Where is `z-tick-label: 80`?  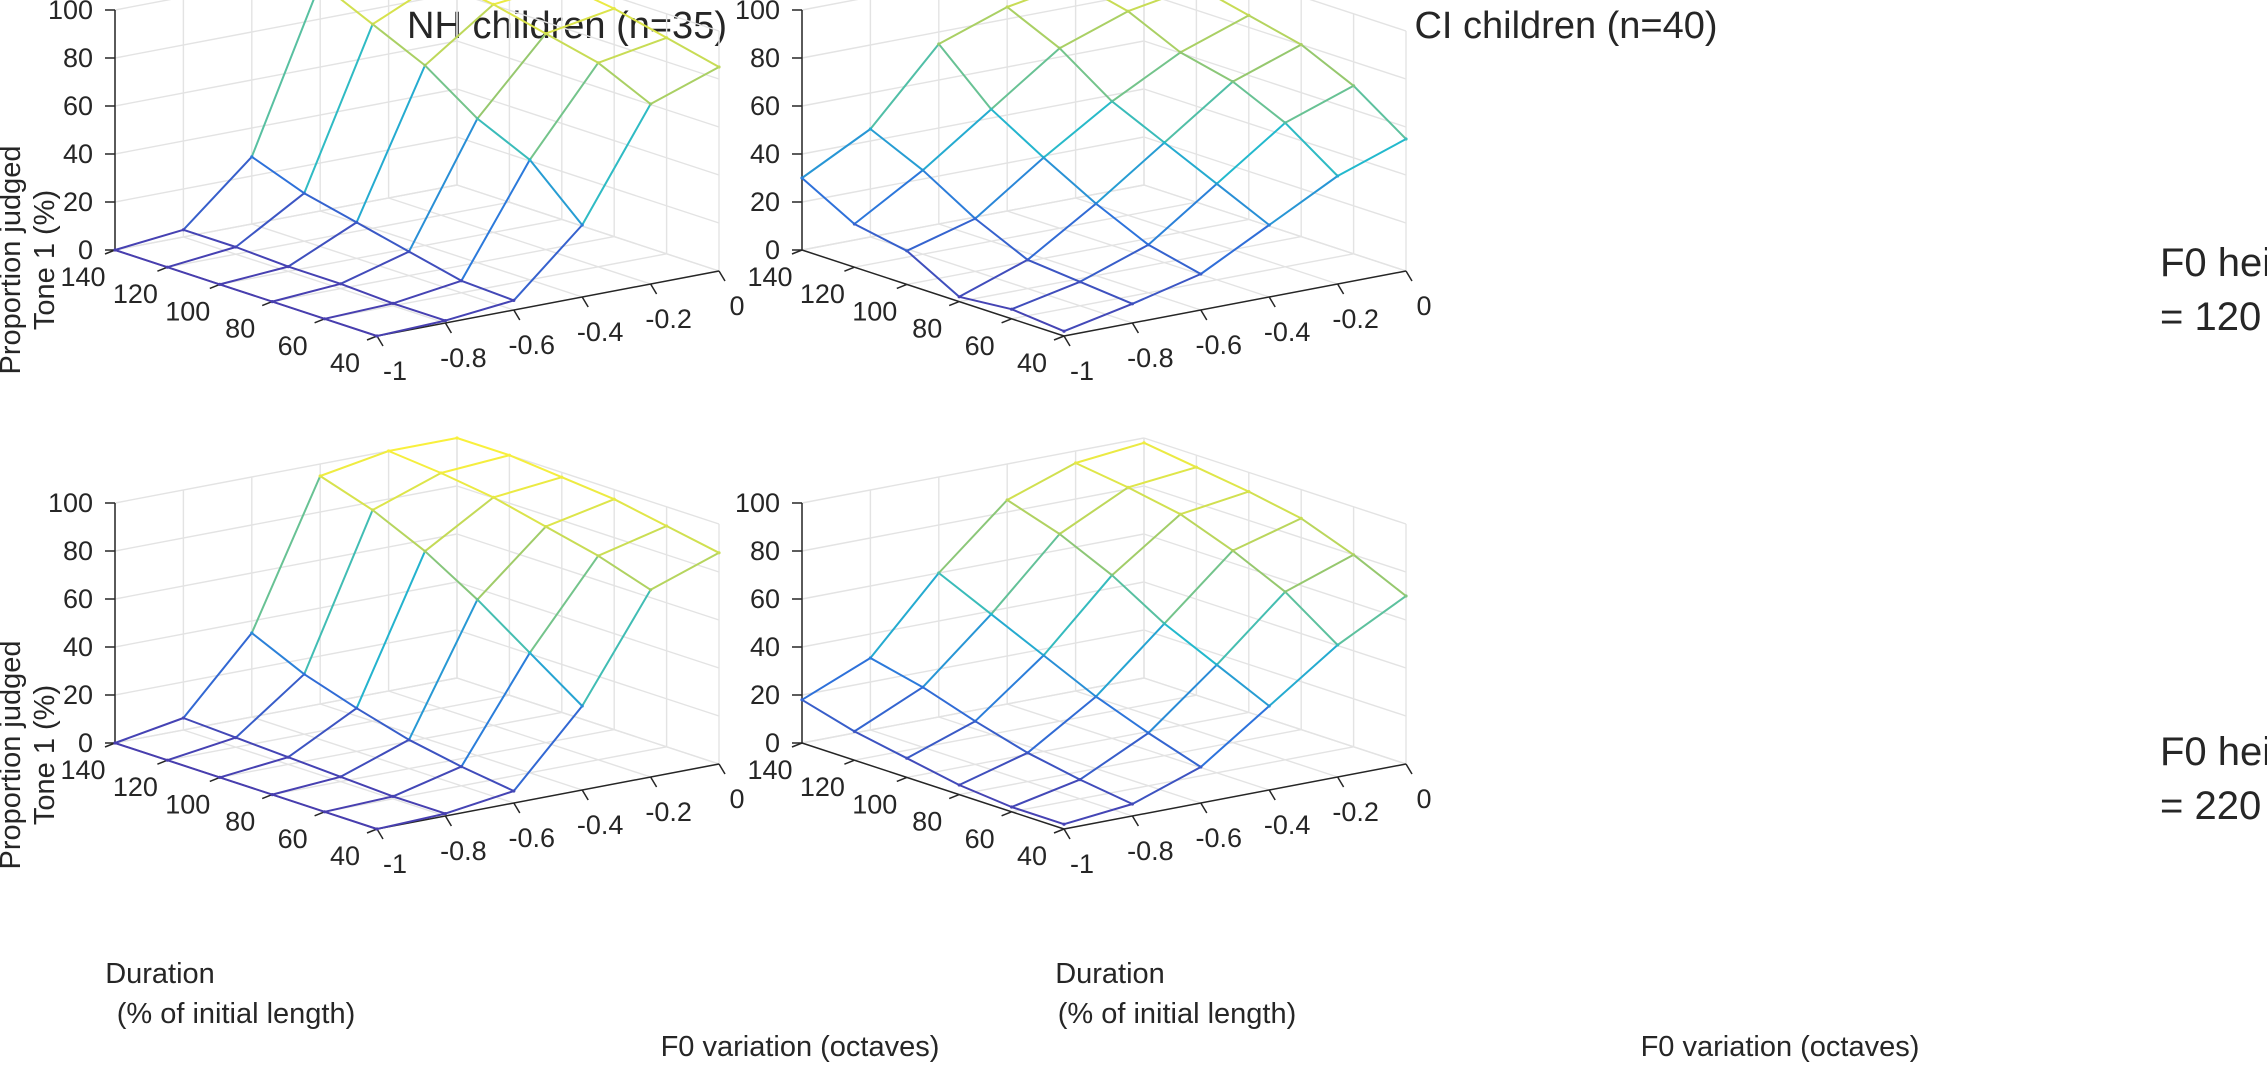
z-tick-label: 80 is located at coordinates (765, 58).